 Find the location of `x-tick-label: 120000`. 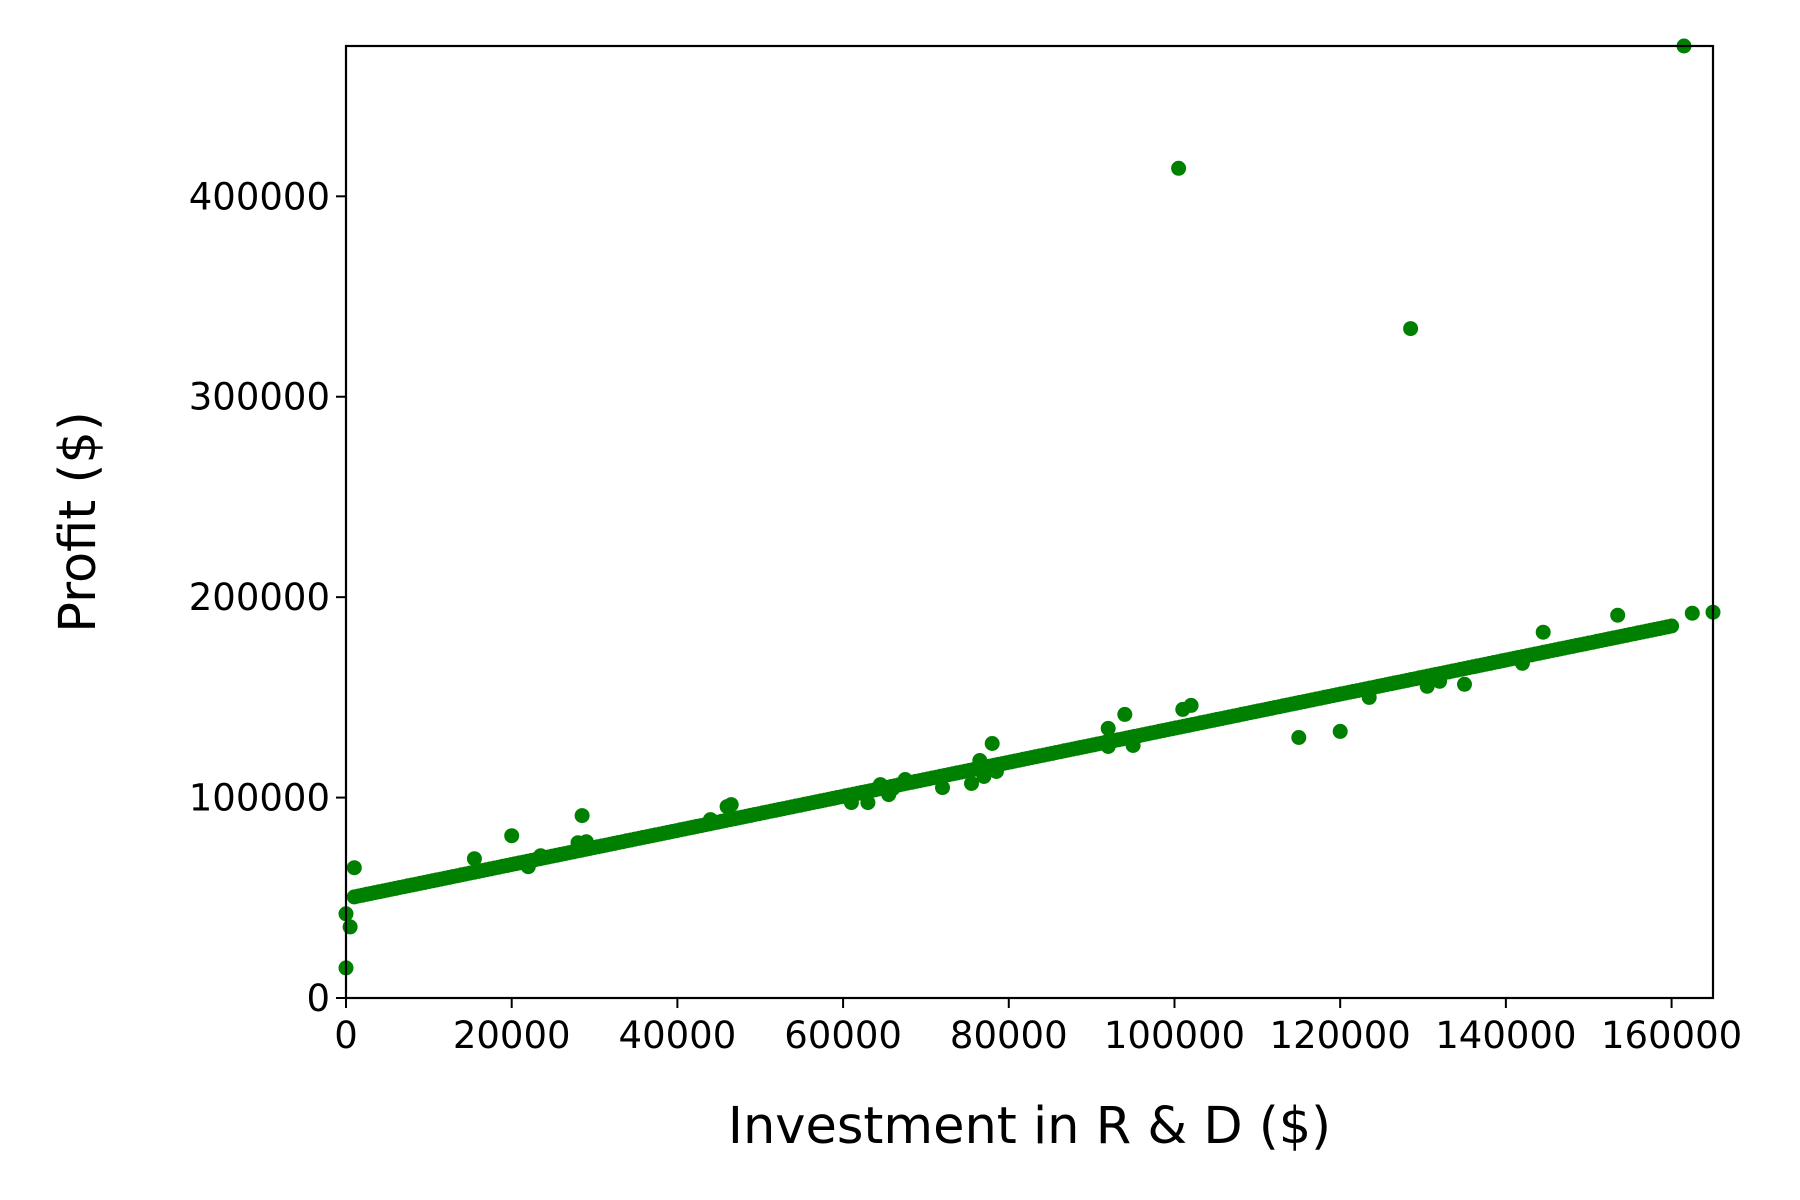

x-tick-label: 120000 is located at coordinates (1340, 1035).